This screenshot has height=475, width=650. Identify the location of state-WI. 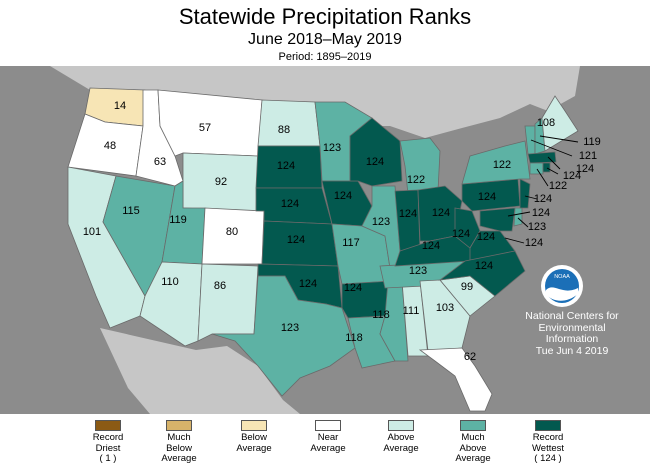
(376, 152).